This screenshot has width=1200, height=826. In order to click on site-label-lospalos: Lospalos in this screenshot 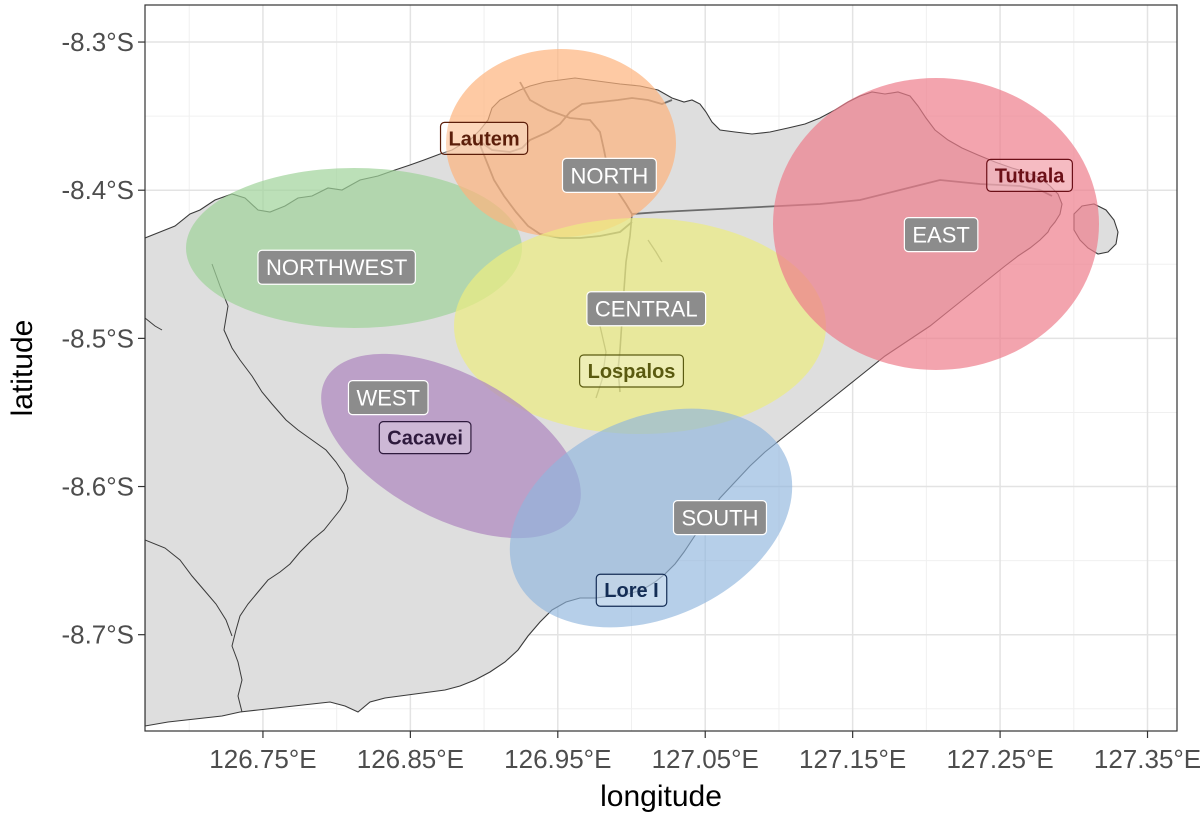, I will do `click(632, 371)`.